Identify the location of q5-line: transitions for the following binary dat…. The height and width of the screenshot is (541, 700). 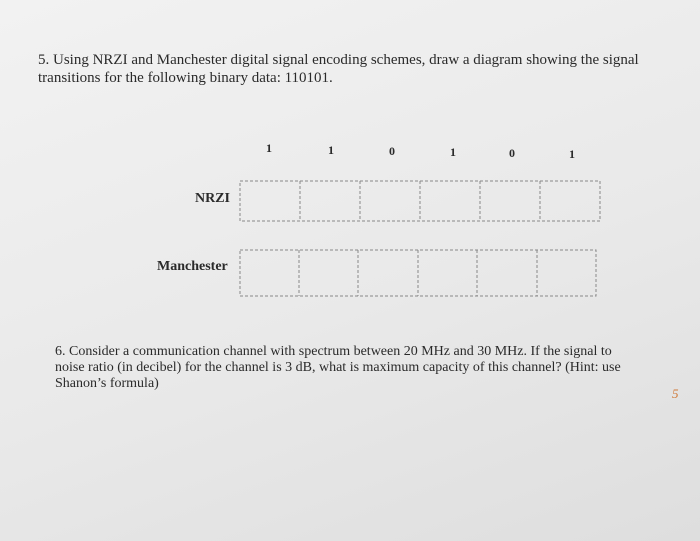
(185, 78).